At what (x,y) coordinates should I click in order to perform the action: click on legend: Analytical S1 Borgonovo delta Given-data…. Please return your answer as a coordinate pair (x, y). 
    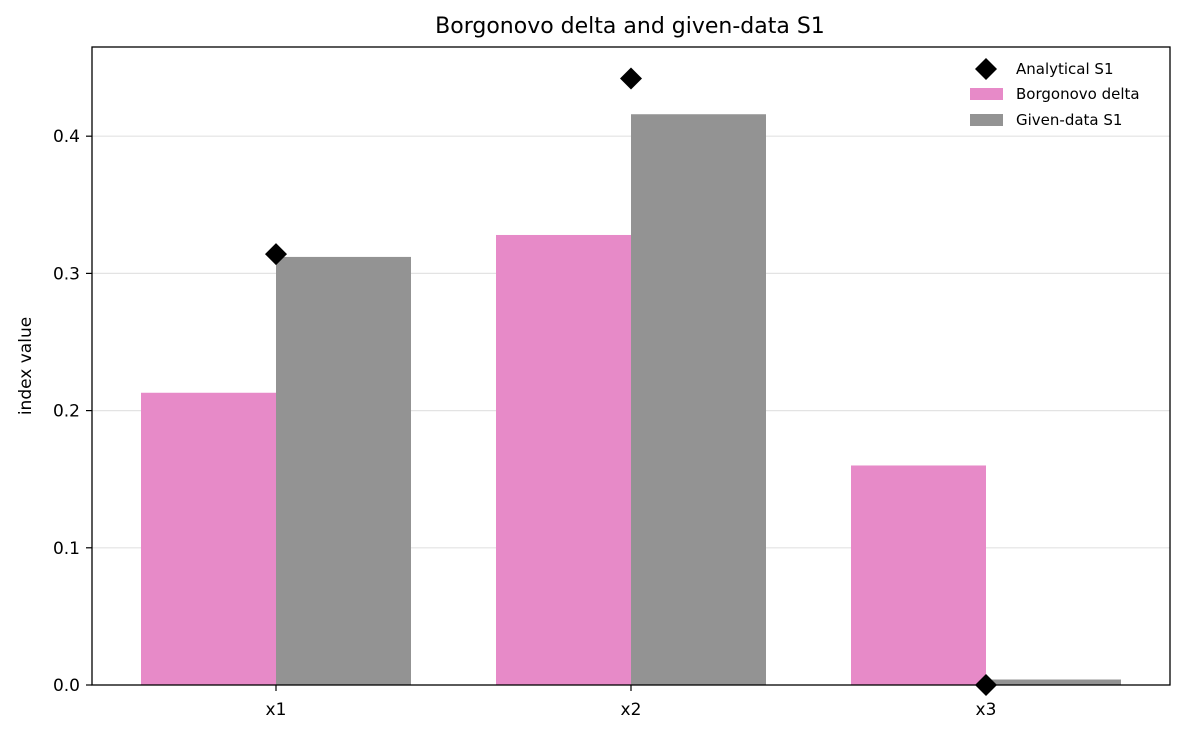
    Looking at the image, I should click on (1055, 93).